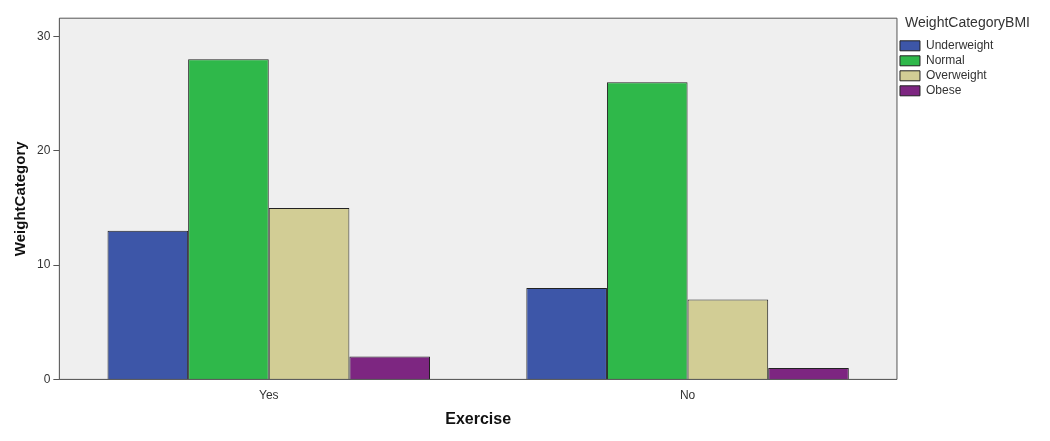 The image size is (1050, 441). Describe the element at coordinates (20, 198) in the screenshot. I see `y-axis-title: WeightCategory` at that location.